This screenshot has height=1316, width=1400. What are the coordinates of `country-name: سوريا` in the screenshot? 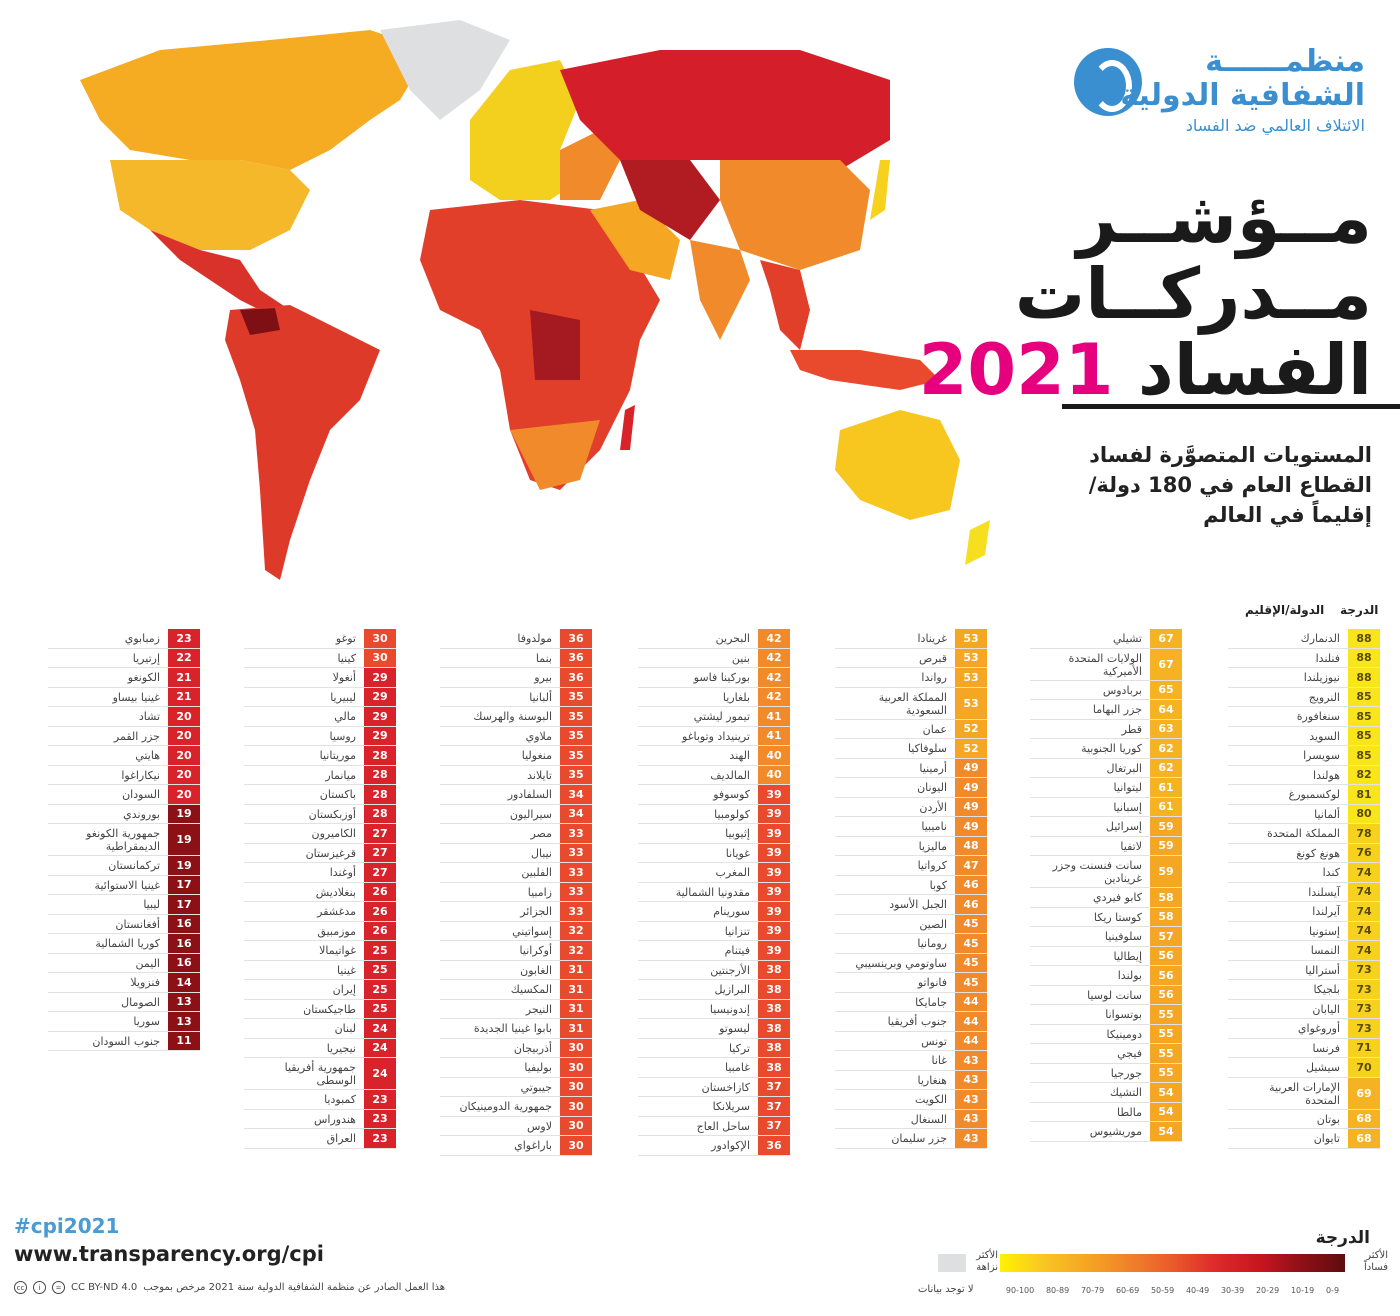 It's located at (146, 1021).